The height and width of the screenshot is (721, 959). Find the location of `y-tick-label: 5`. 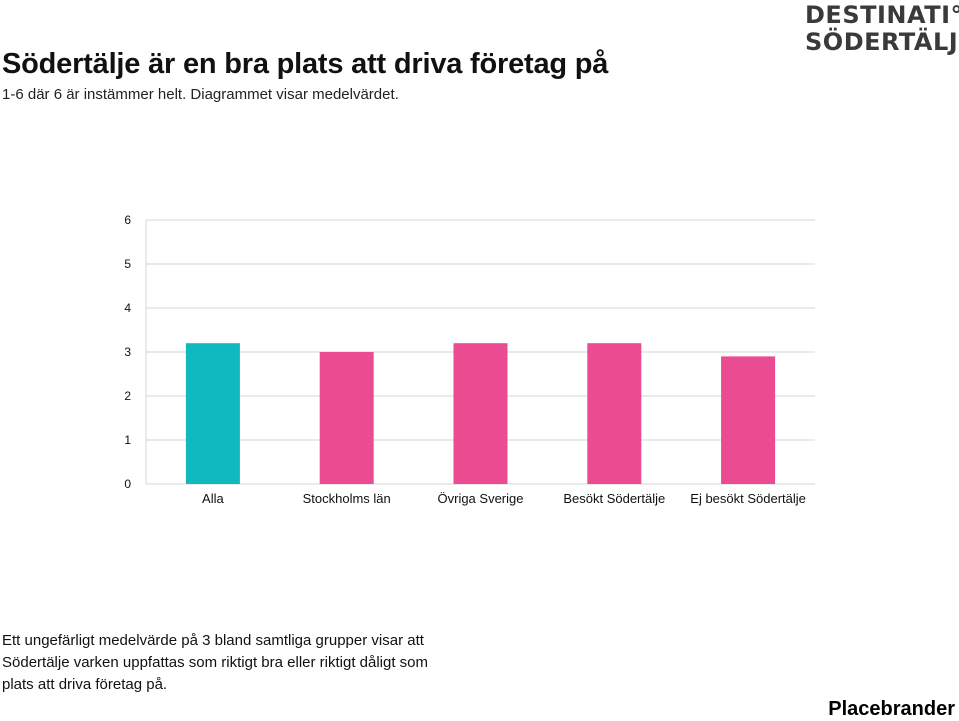

y-tick-label: 5 is located at coordinates (127, 264).